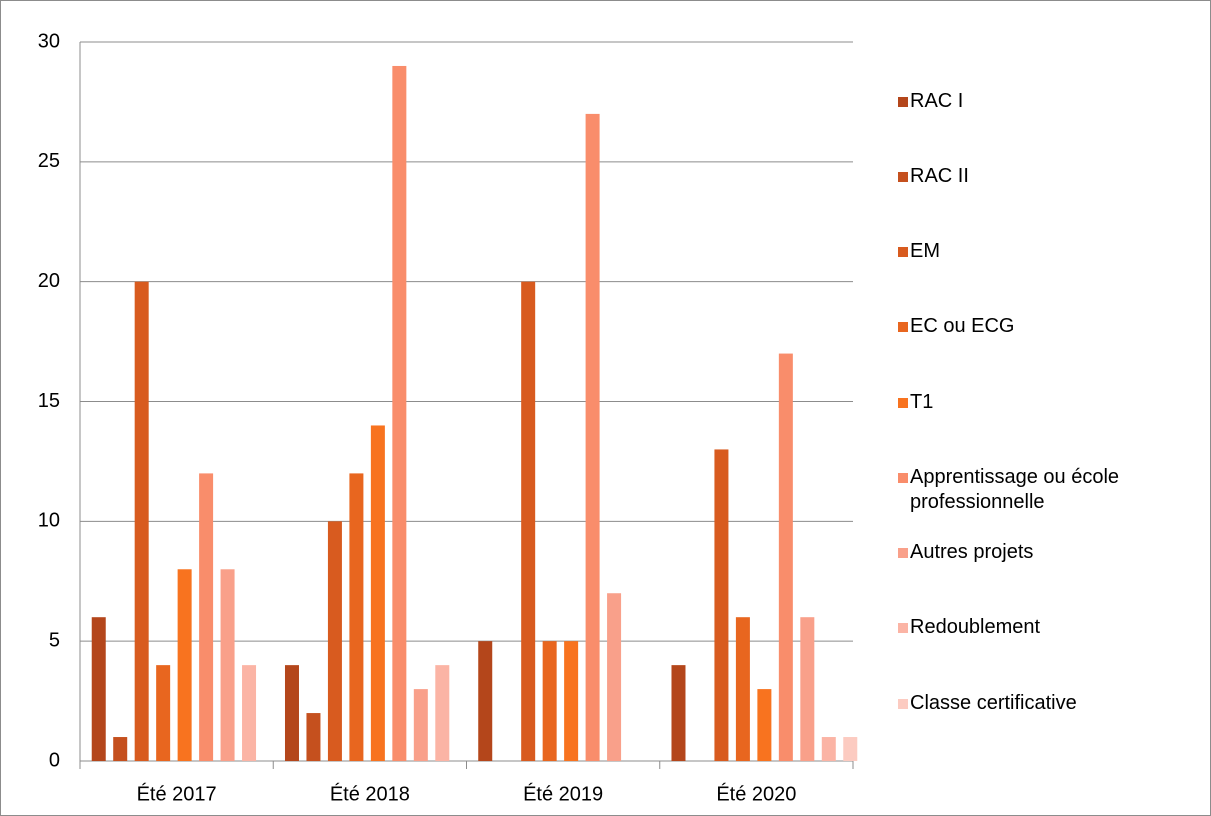 The width and height of the screenshot is (1211, 816). Describe the element at coordinates (939, 175) in the screenshot. I see `legend-label: RAC II` at that location.